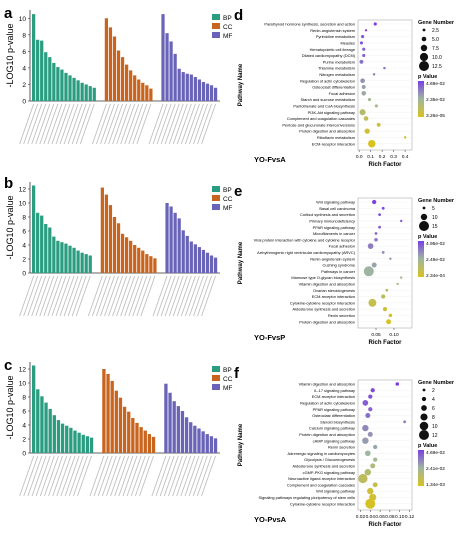 The image size is (459, 550). What do you see at coordinates (227, 190) in the screenshot?
I see `legend-label-BP: BP` at bounding box center [227, 190].